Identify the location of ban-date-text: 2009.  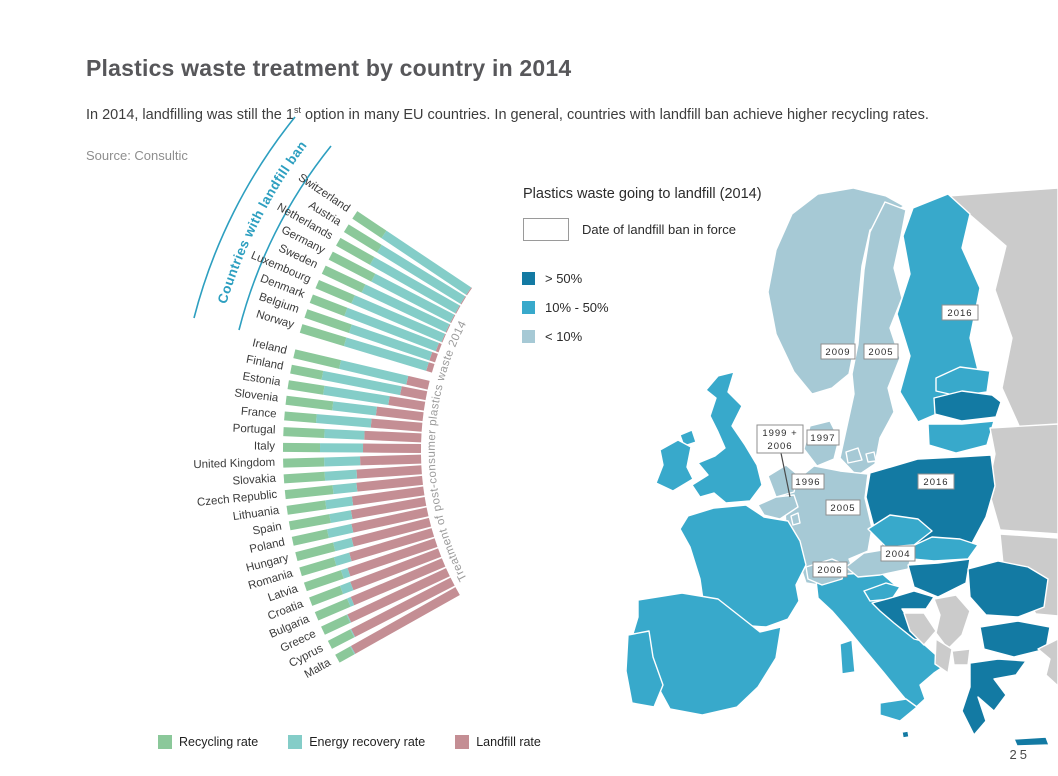
(837, 352).